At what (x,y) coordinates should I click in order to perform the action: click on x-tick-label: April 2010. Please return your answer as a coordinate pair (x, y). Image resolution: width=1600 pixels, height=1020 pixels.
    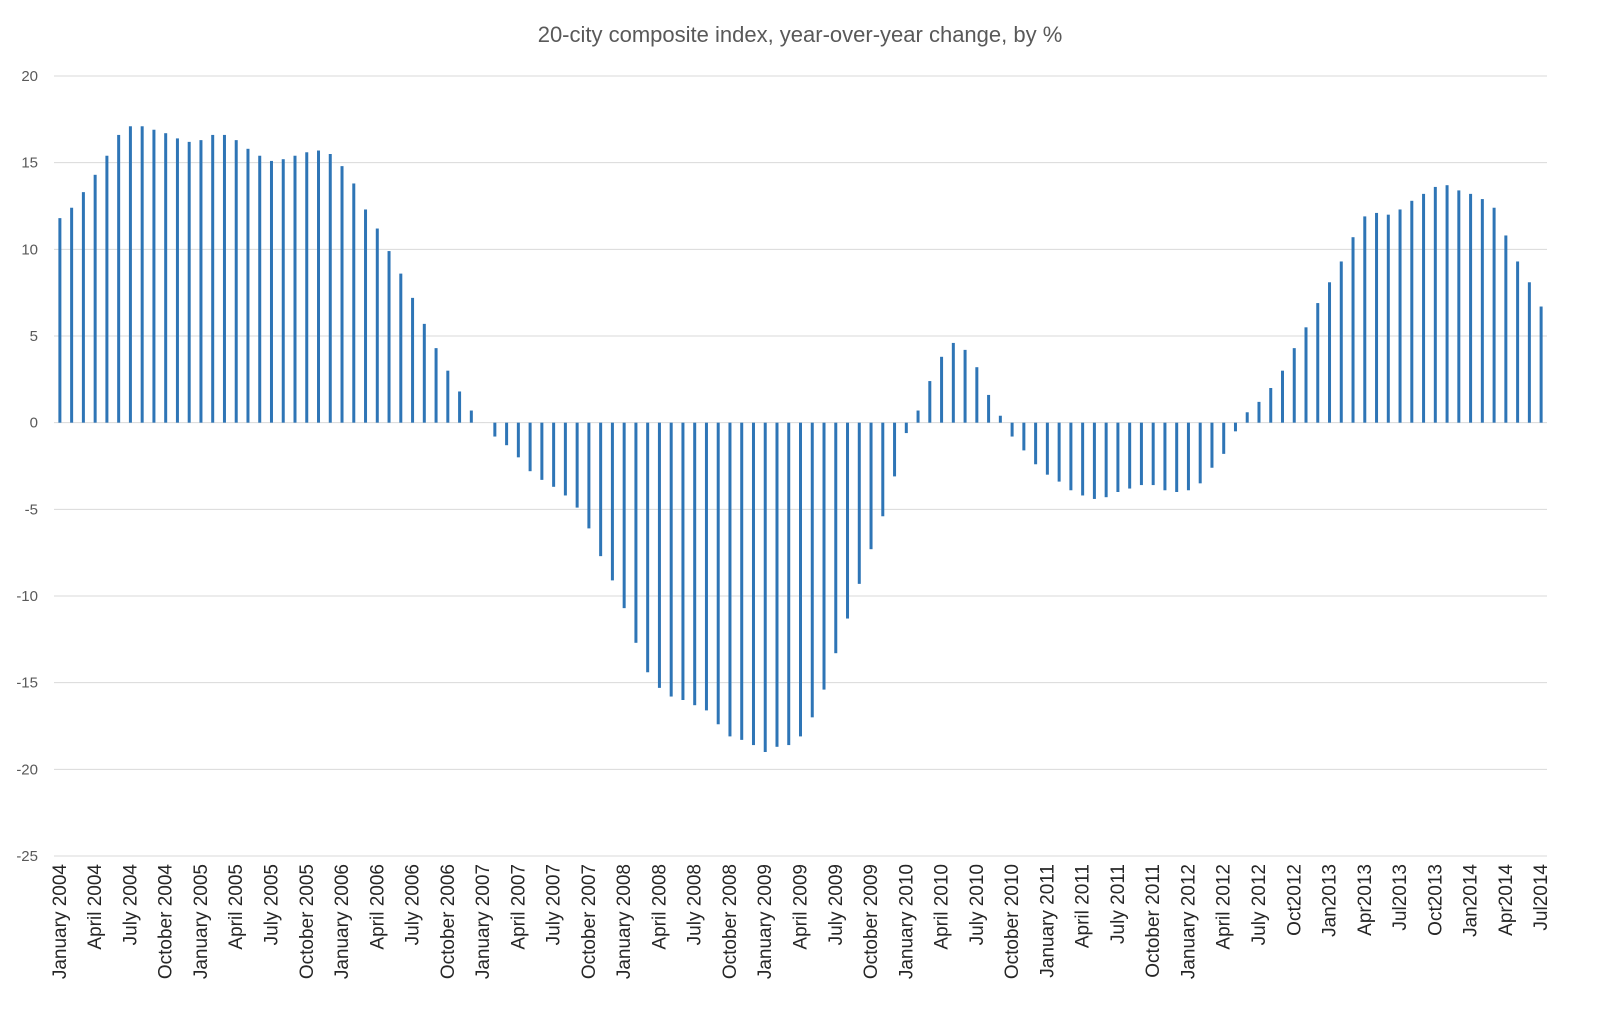
    Looking at the image, I should click on (942, 907).